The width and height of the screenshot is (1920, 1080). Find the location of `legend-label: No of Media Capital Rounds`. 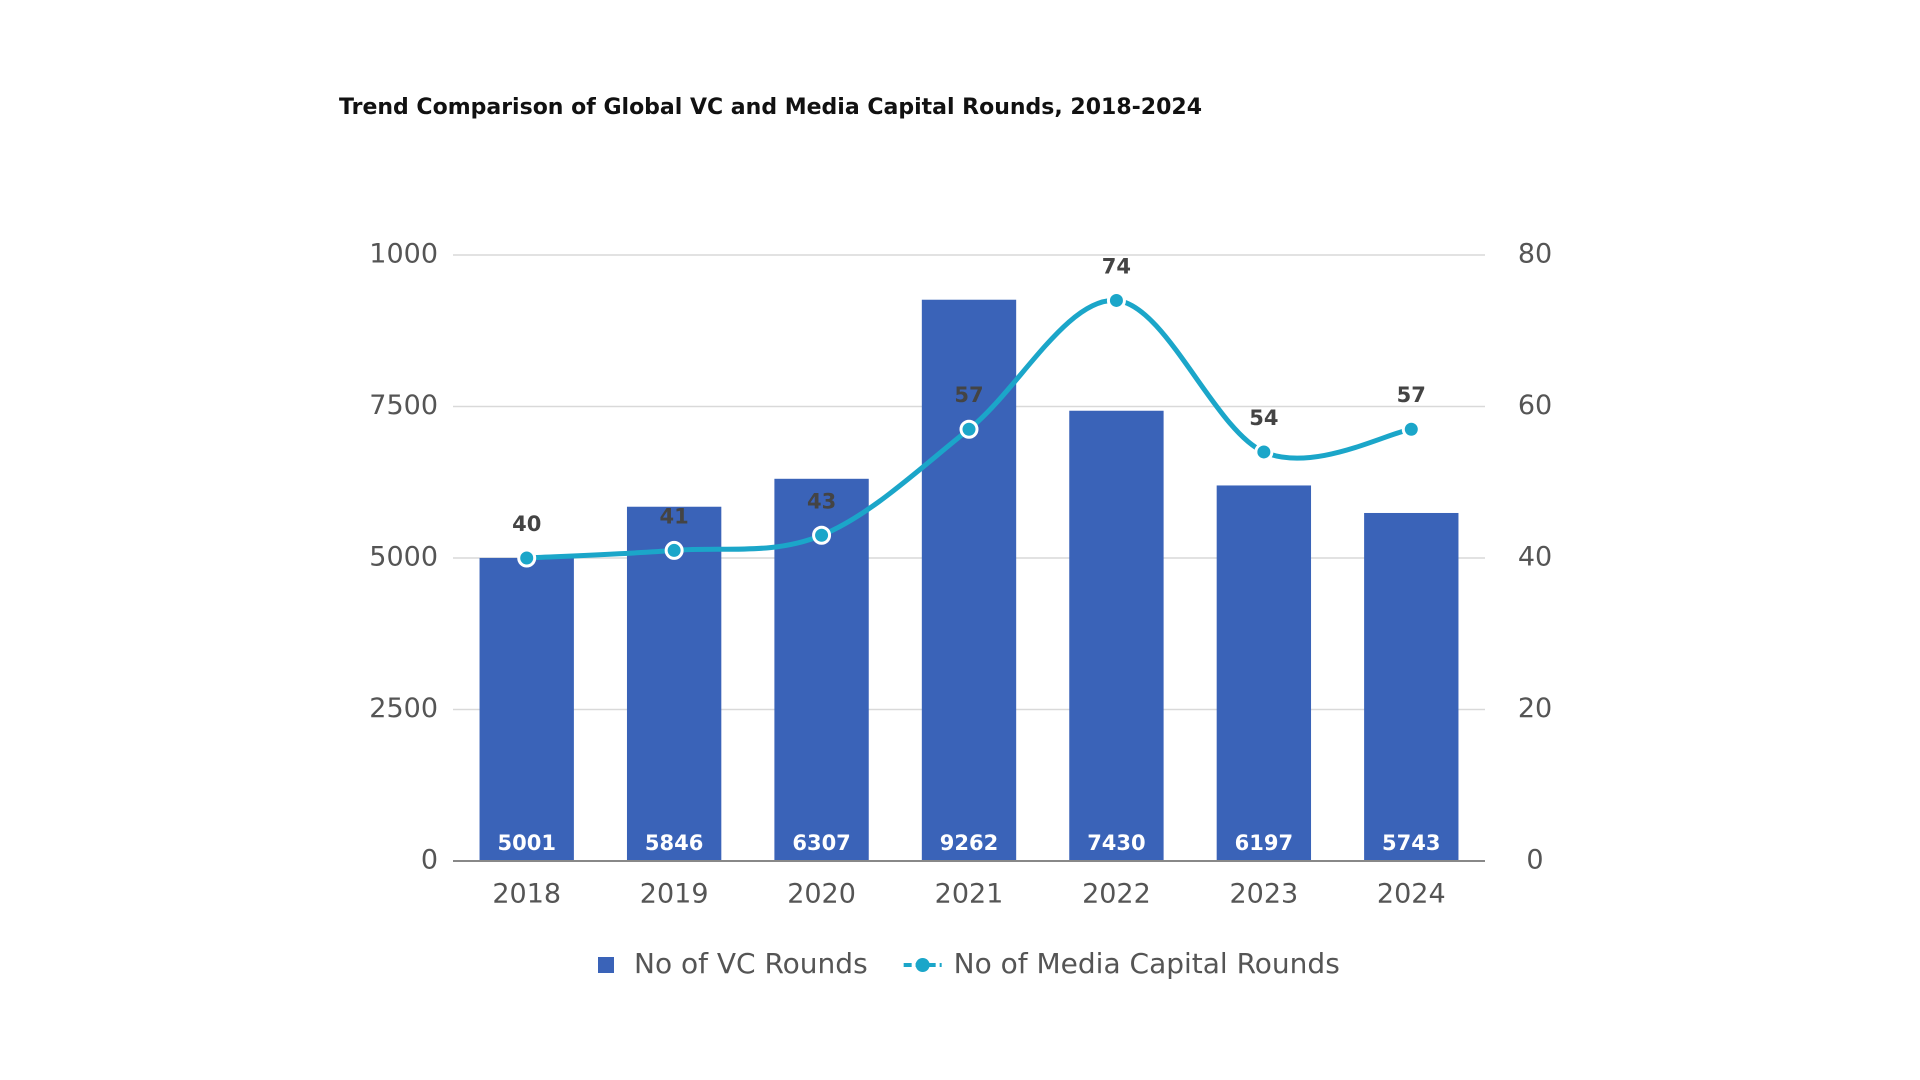

legend-label: No of Media Capital Rounds is located at coordinates (1147, 963).